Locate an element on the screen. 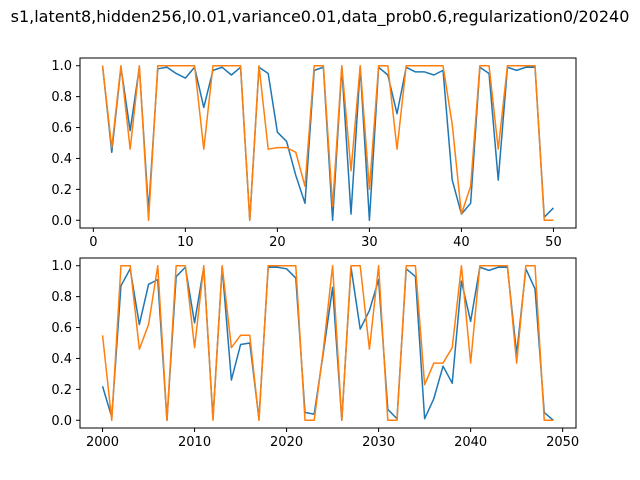 This screenshot has height=480, width=640. x-tick-label: 2030 is located at coordinates (378, 442).